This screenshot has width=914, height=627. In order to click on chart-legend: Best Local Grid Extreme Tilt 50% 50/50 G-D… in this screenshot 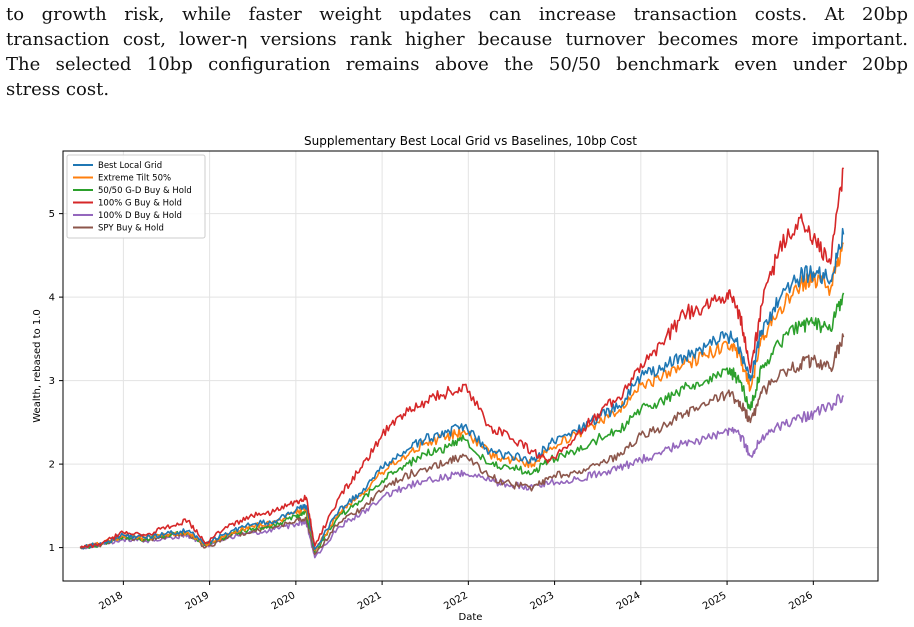, I will do `click(136, 196)`.